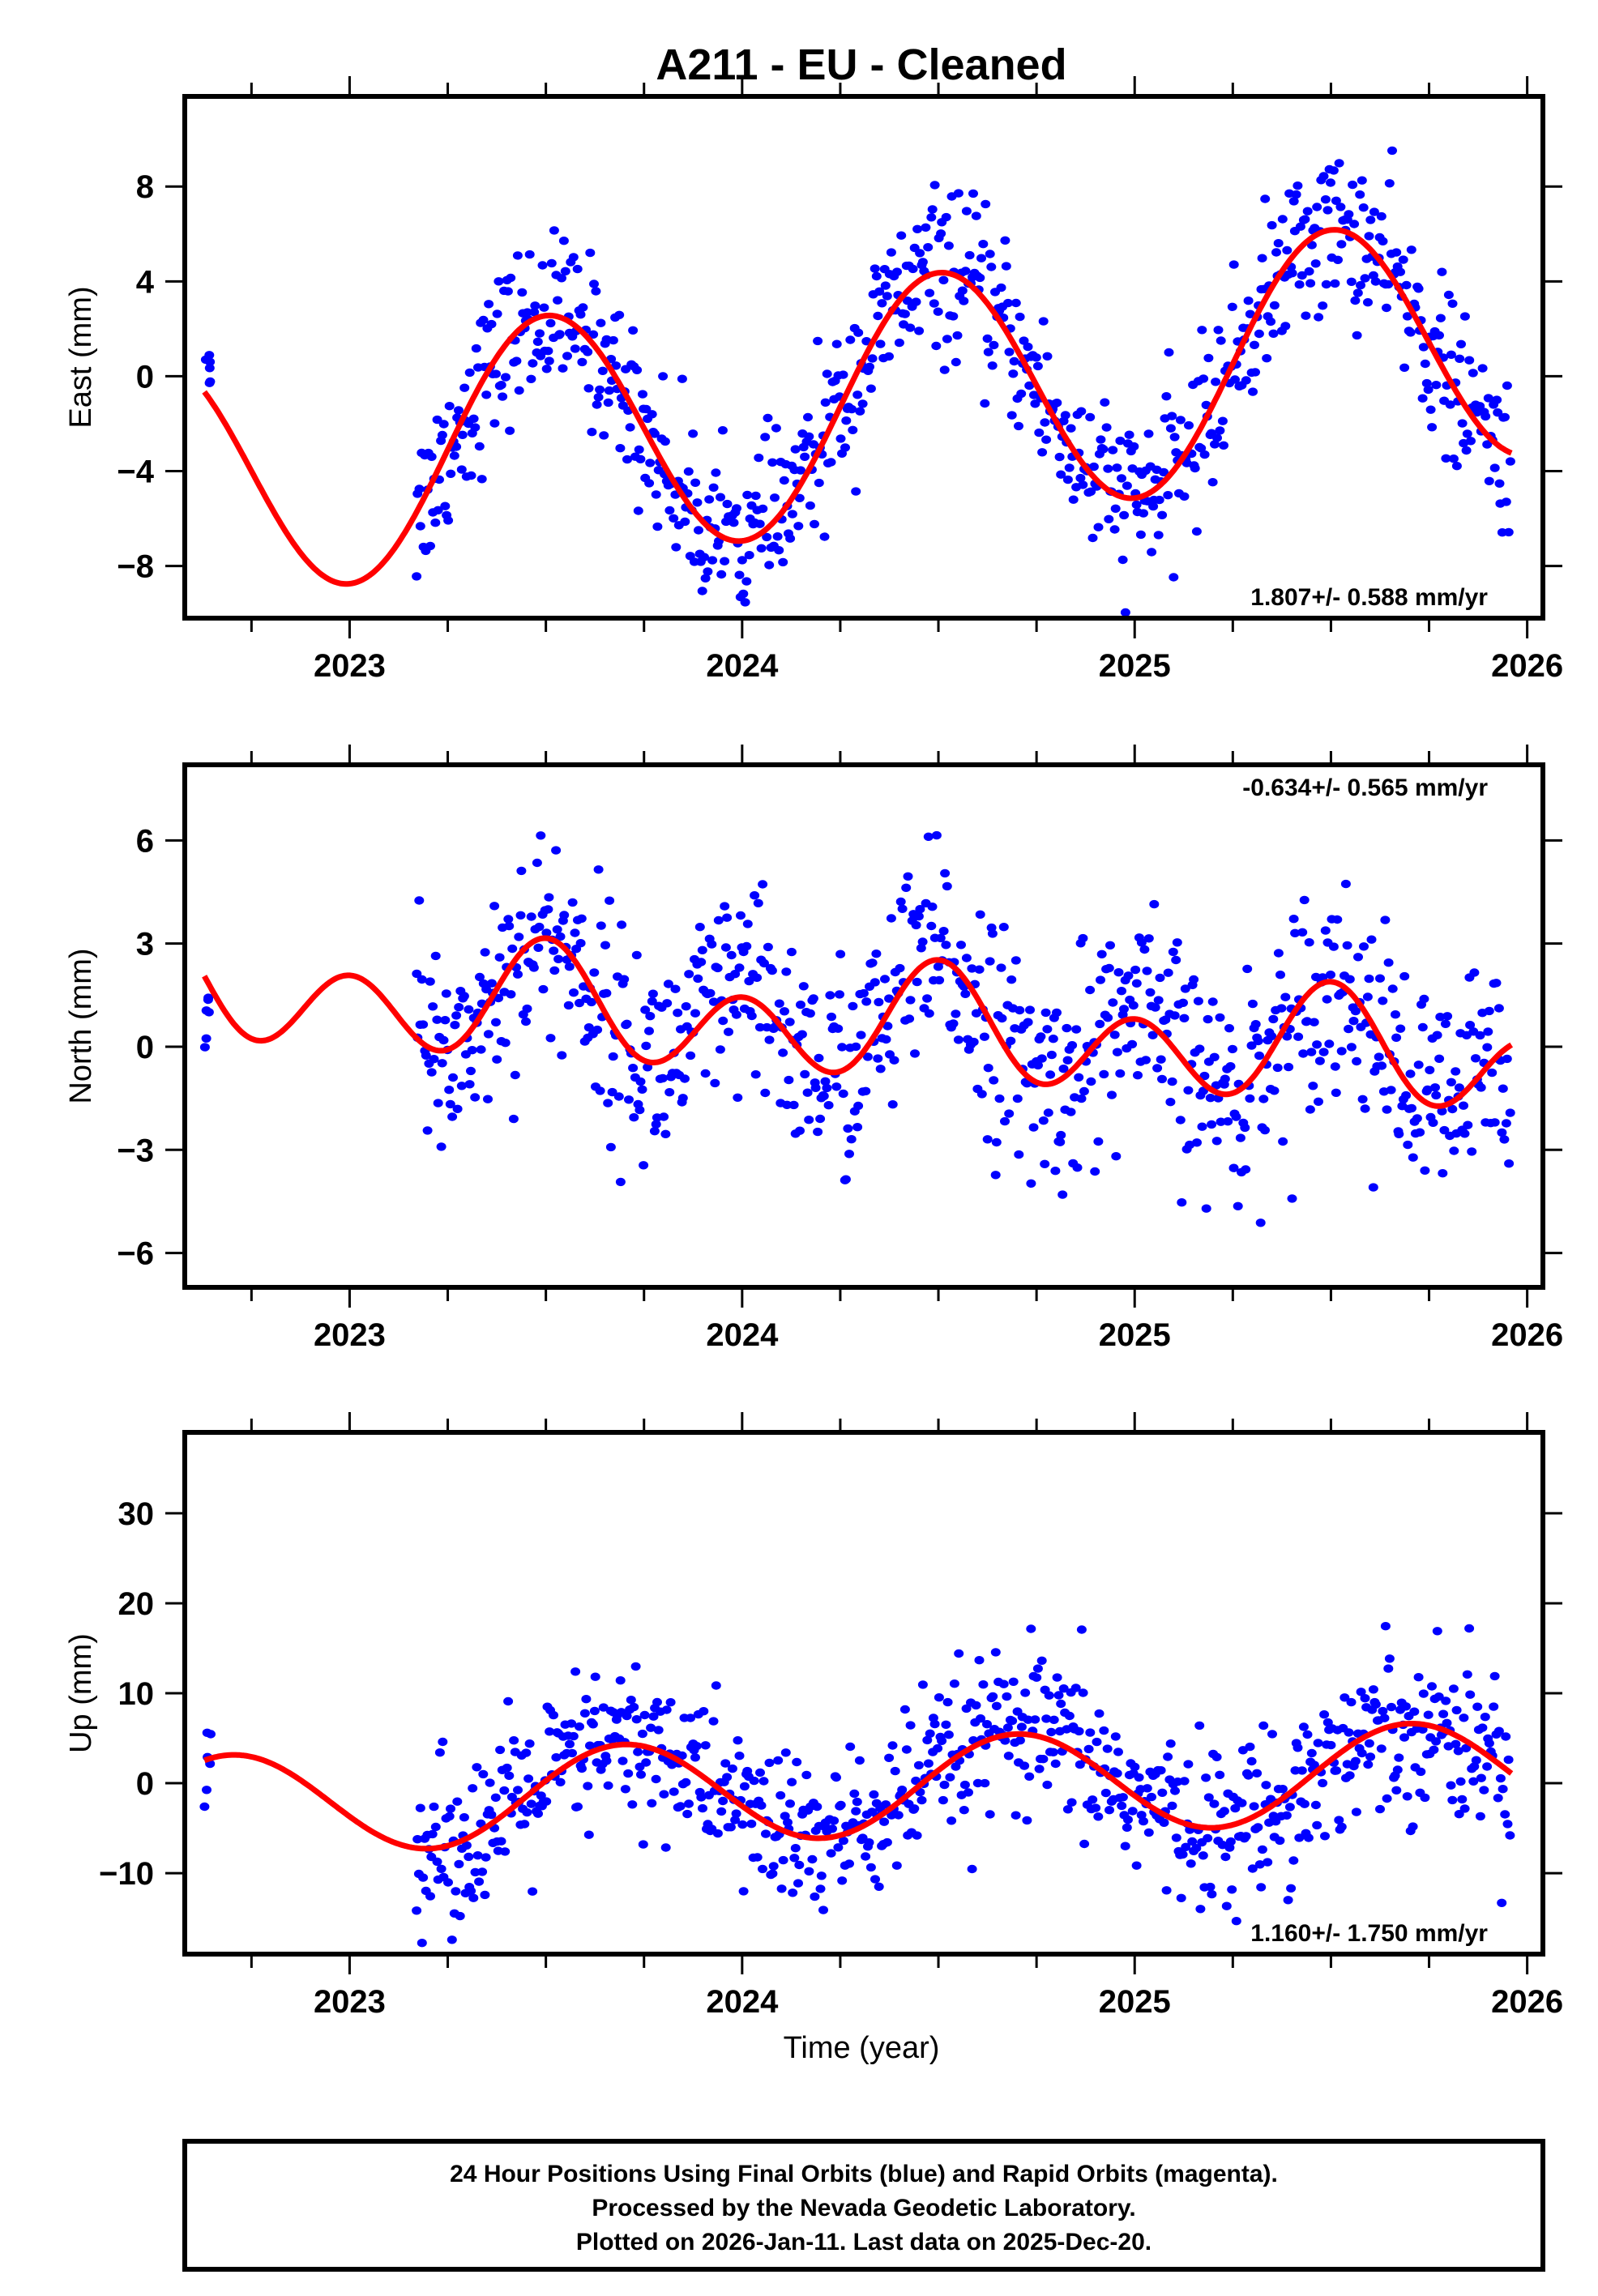  I want to click on north-x-tick-label: 2026, so click(1527, 1335).